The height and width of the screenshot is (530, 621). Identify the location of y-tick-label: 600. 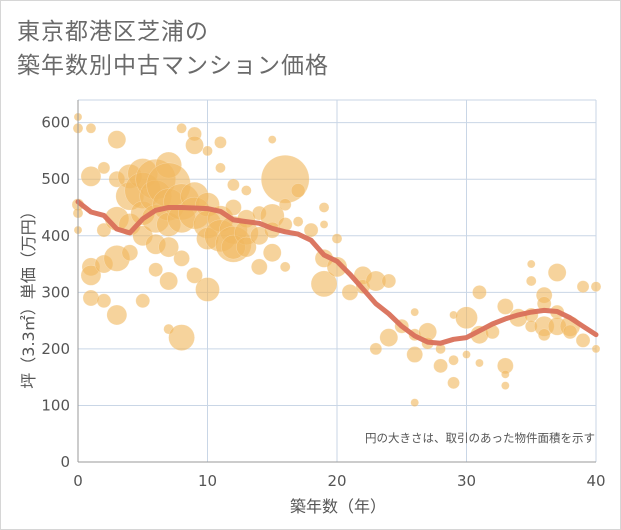
(55, 123).